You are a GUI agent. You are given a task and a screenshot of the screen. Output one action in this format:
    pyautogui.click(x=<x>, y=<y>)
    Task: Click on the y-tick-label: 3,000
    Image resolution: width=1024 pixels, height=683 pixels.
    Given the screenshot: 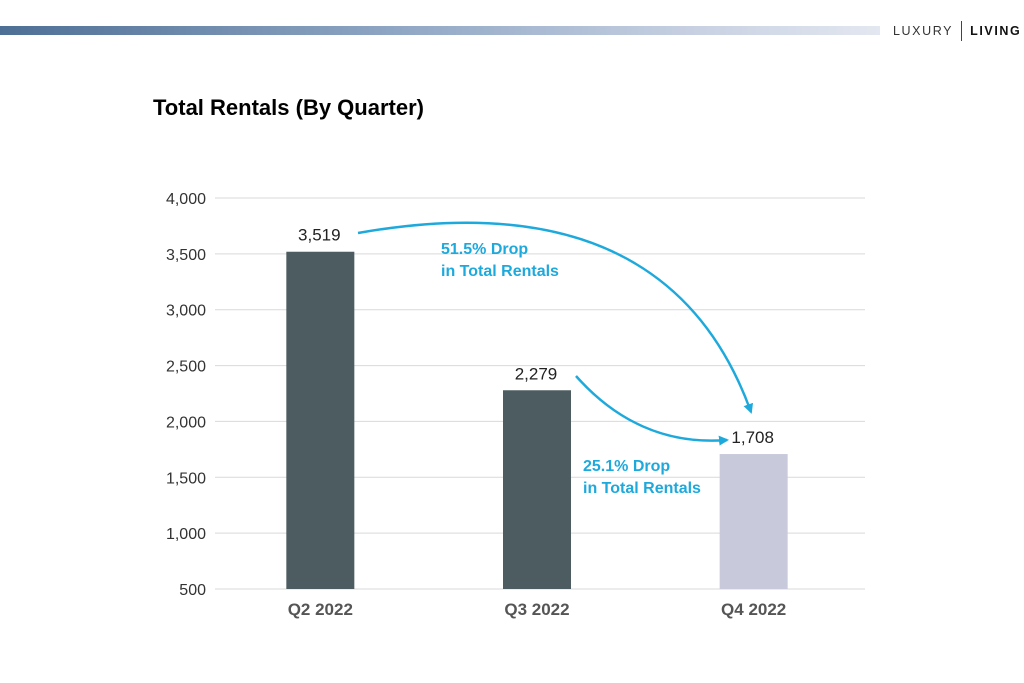 What is the action you would take?
    pyautogui.click(x=186, y=311)
    